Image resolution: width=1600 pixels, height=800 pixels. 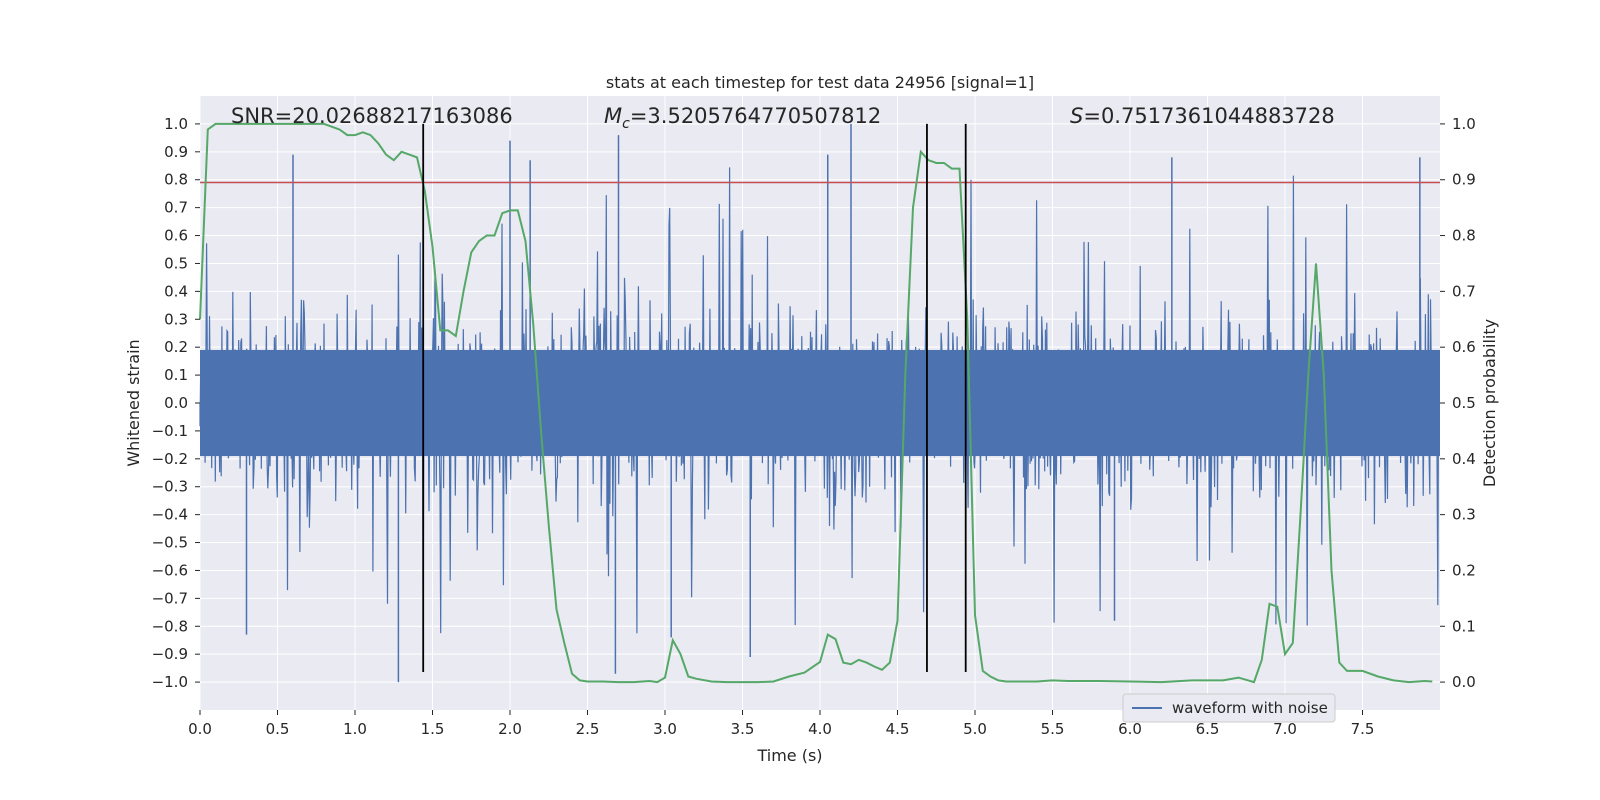 What do you see at coordinates (588, 729) in the screenshot?
I see `x-tick-label: 2.5` at bounding box center [588, 729].